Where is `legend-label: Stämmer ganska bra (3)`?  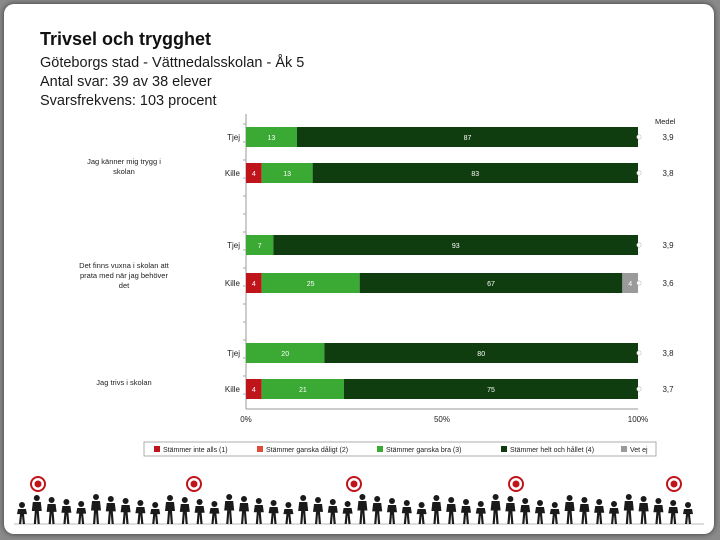
legend-label: Stämmer ganska bra (3) is located at coordinates (423, 450).